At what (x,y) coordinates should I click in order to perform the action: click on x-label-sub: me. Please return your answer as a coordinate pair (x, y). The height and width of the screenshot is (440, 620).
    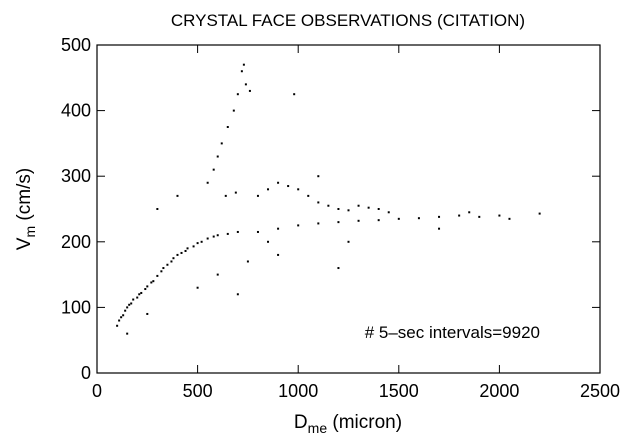
    Looking at the image, I should click on (318, 427).